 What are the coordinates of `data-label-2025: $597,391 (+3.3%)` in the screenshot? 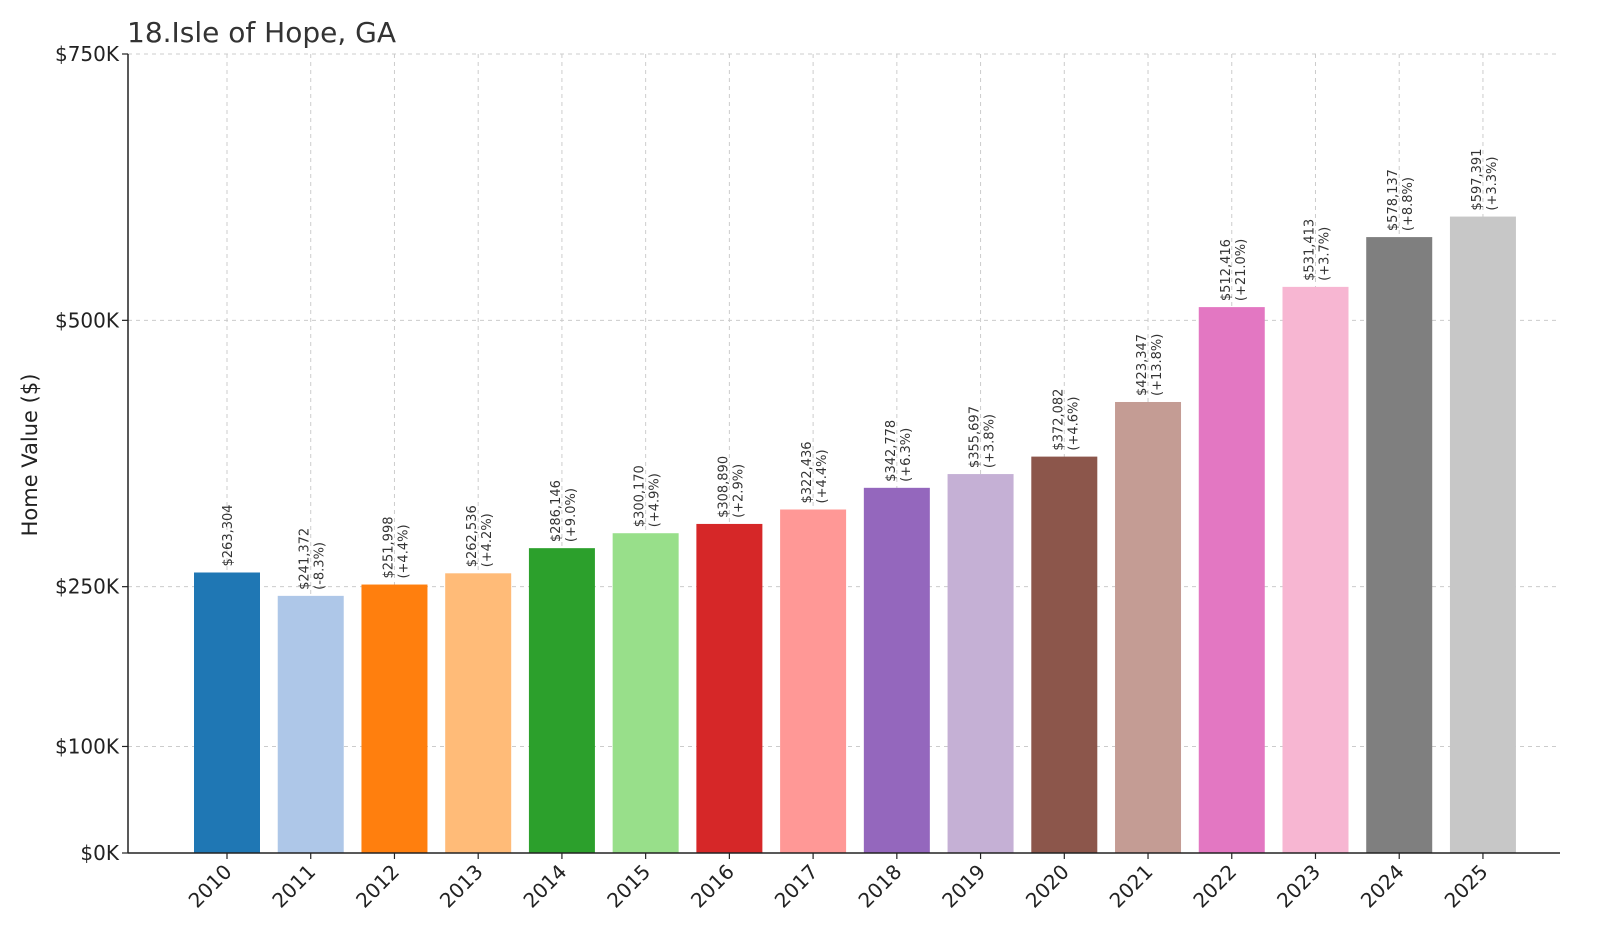 It's located at (1485, 180).